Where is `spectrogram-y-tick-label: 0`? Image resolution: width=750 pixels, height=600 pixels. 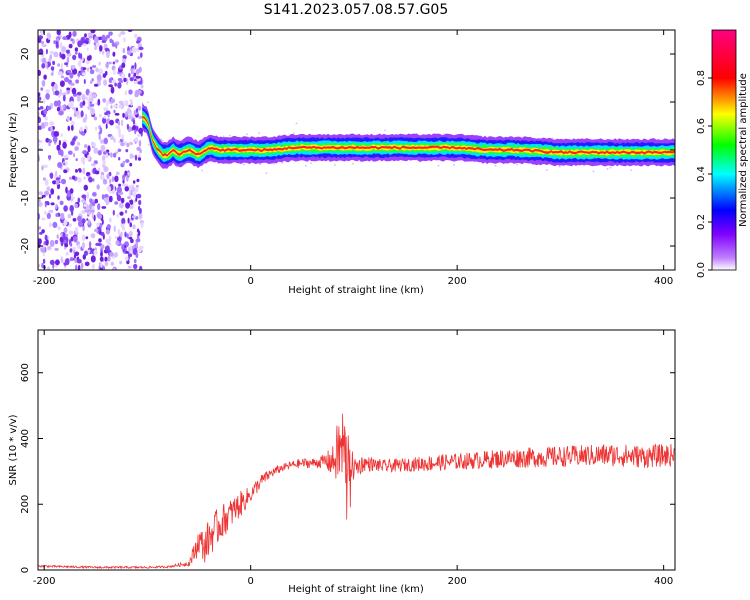 spectrogram-y-tick-label: 0 is located at coordinates (25, 150).